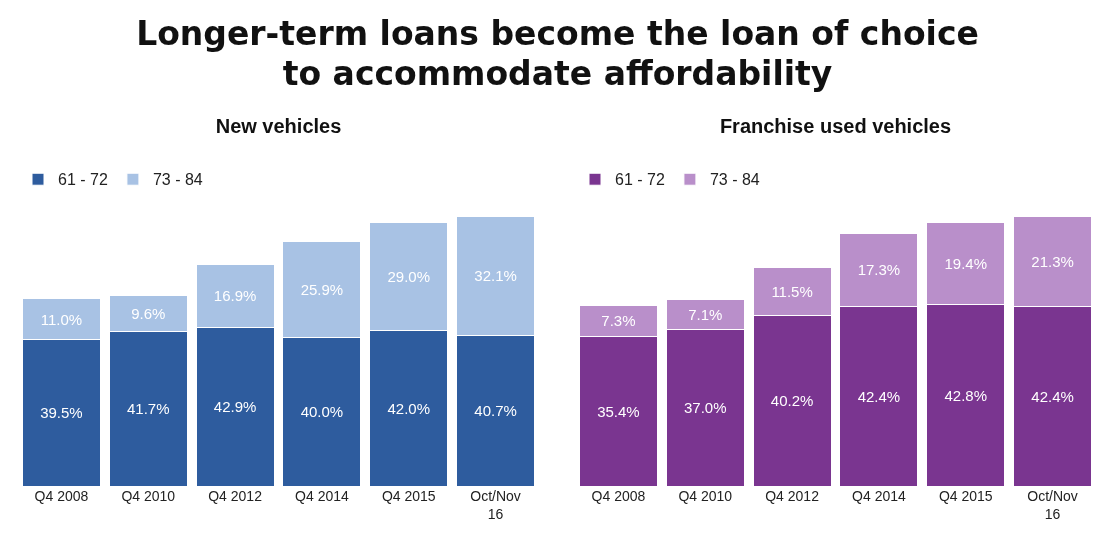 This screenshot has height=548, width=1115. What do you see at coordinates (61, 319) in the screenshot?
I see `data-label: 11.0%` at bounding box center [61, 319].